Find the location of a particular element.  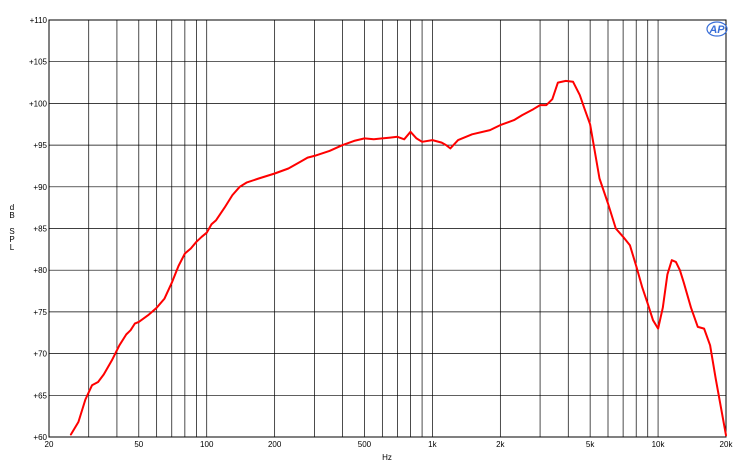

y-tick-labels: +60 +65 +70 +75 +80 +85 +90 +95 +100 +105 +110 is located at coordinates (38, 229).